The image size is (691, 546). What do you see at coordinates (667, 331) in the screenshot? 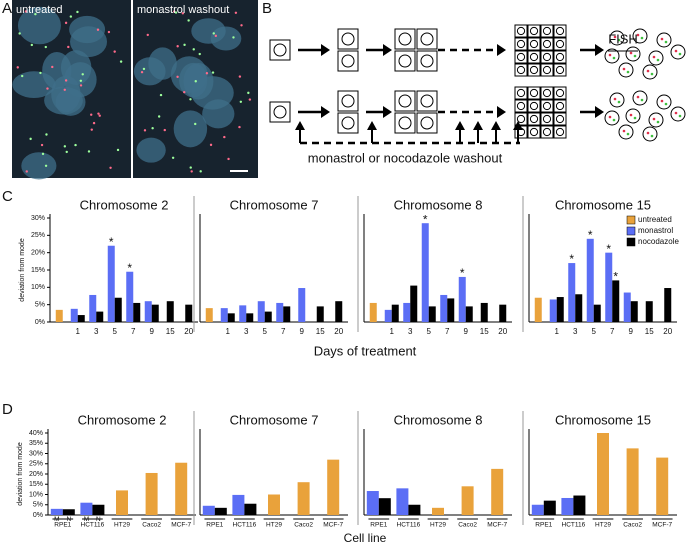
I see `x-tick-label: 20` at bounding box center [667, 331].